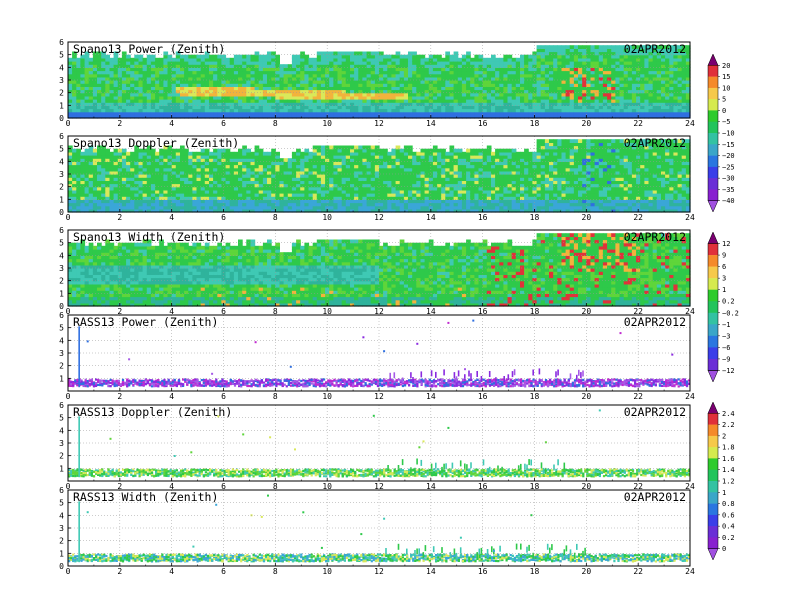 The width and height of the screenshot is (792, 612). What do you see at coordinates (61, 80) in the screenshot?
I see `y-tick-label: 3` at bounding box center [61, 80].